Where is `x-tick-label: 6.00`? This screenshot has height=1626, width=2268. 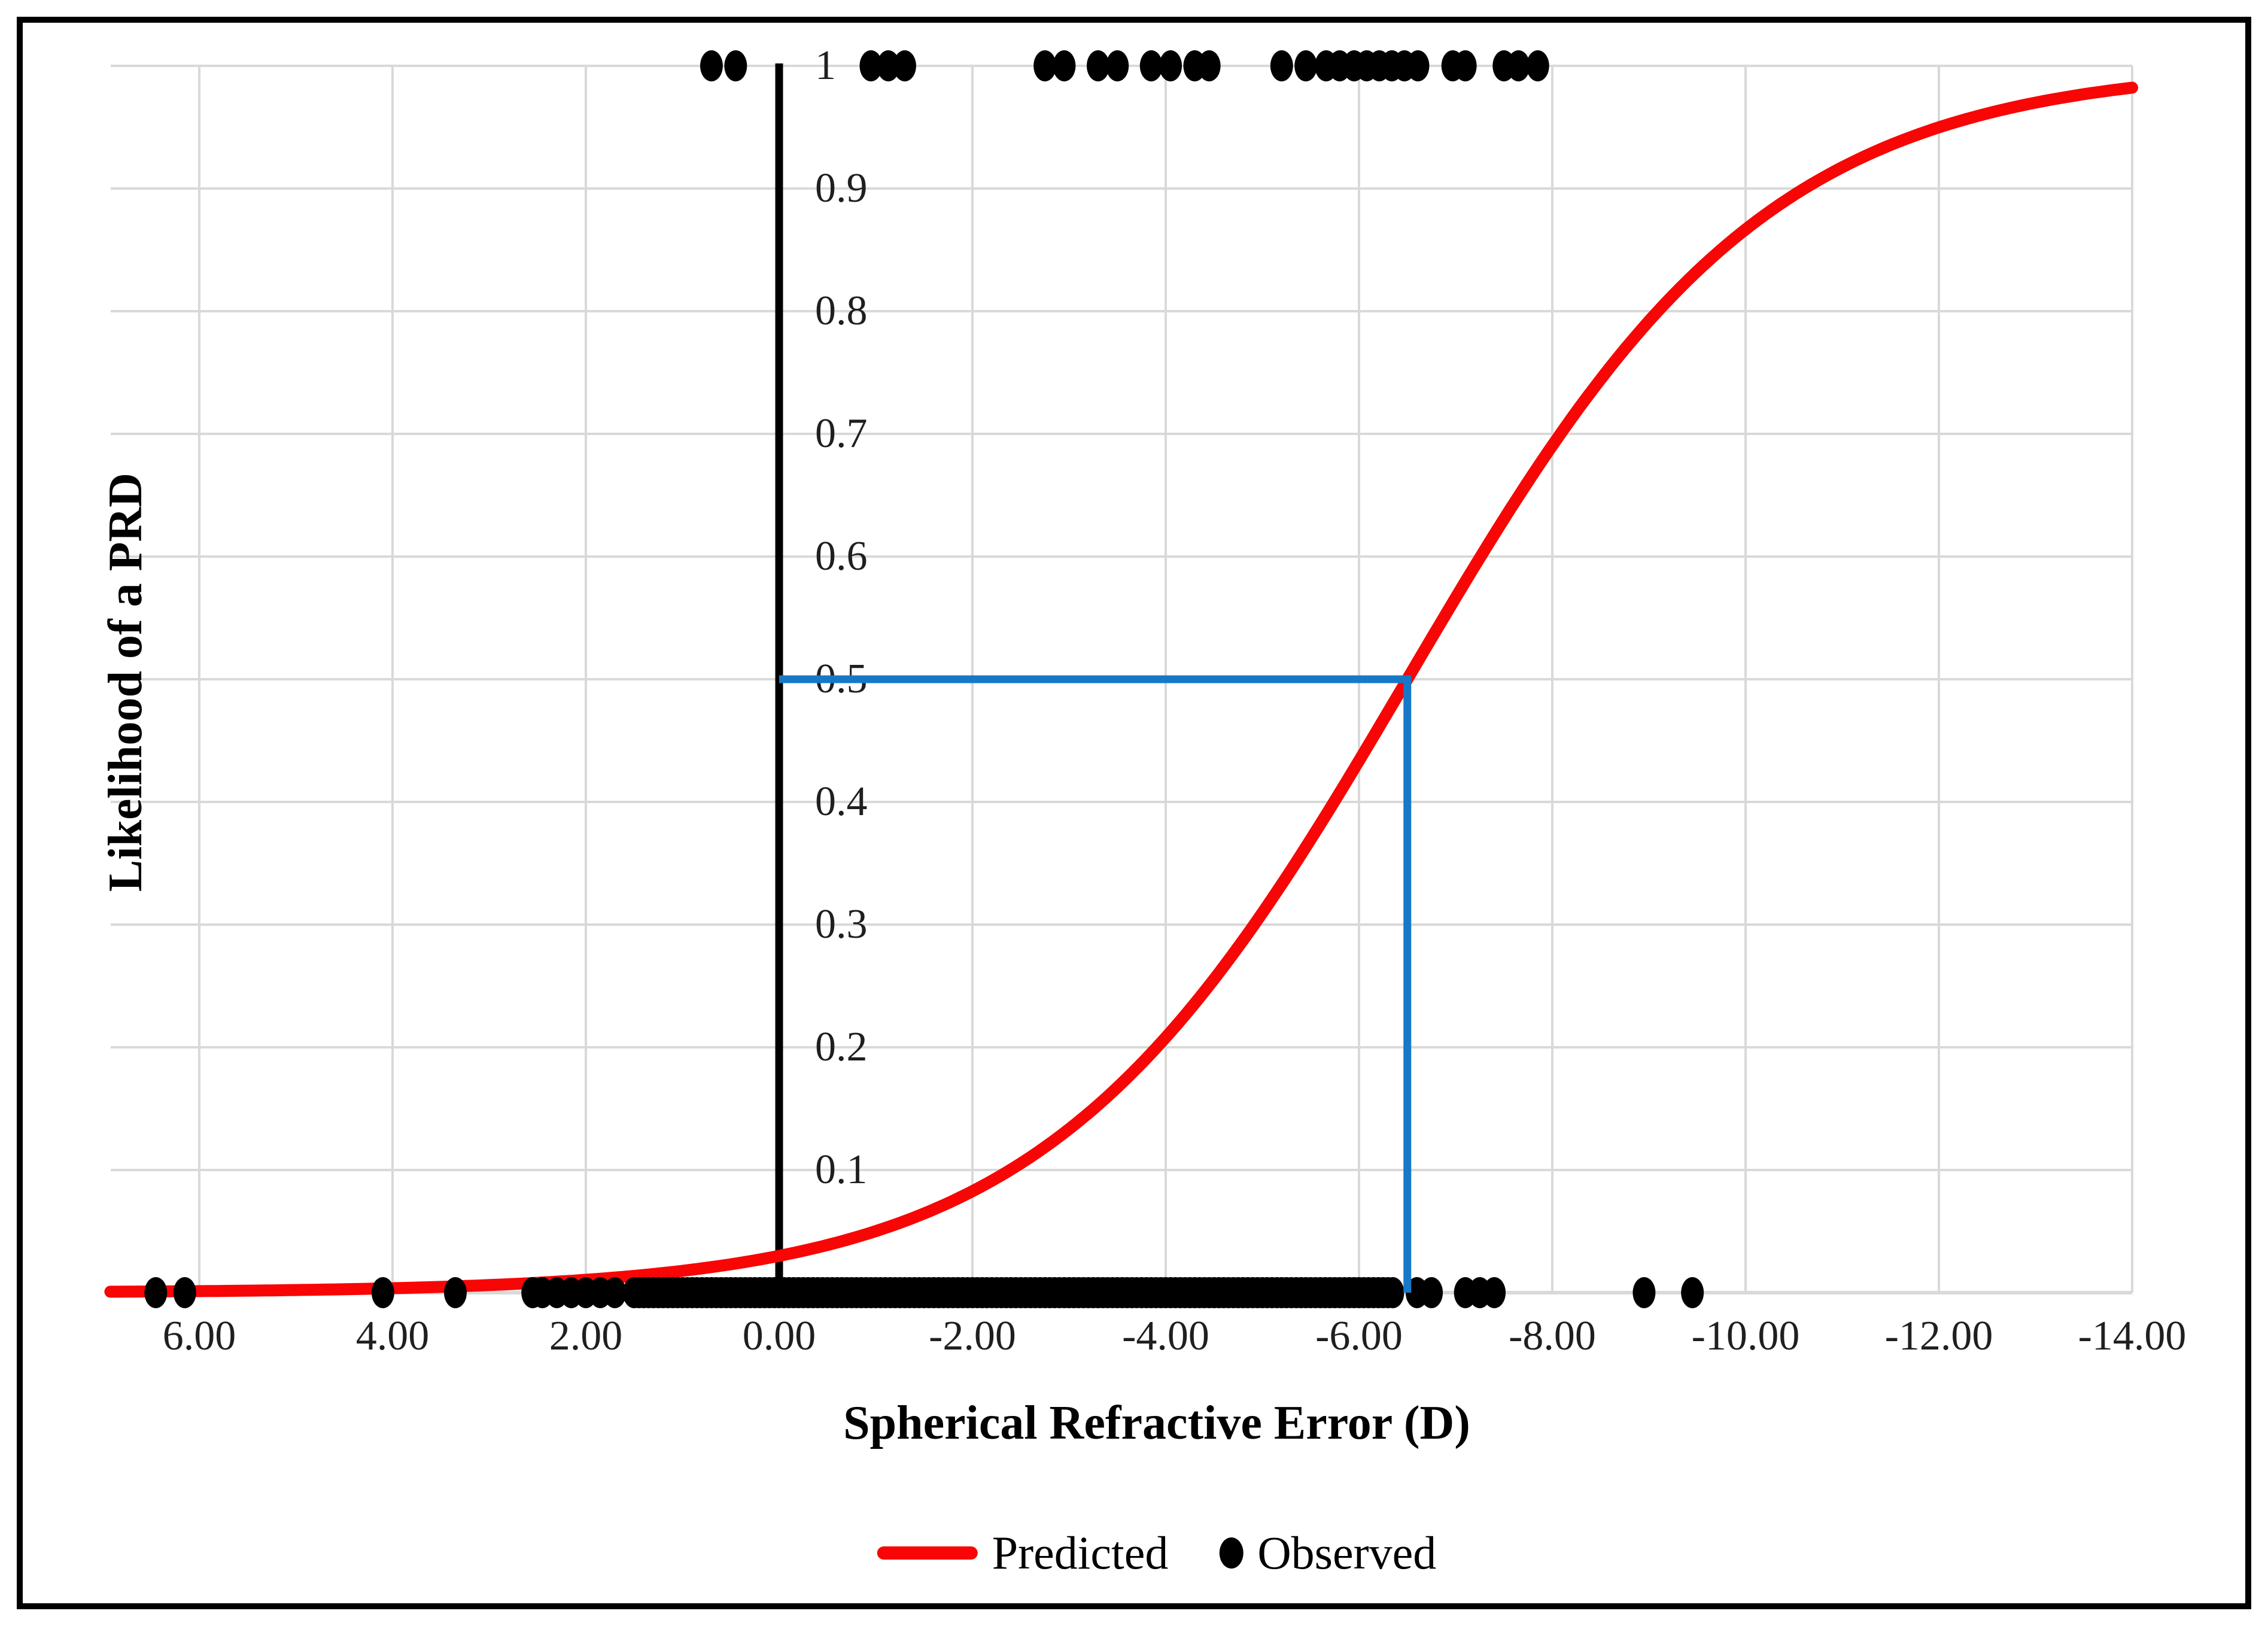
x-tick-label: 6.00 is located at coordinates (199, 1336).